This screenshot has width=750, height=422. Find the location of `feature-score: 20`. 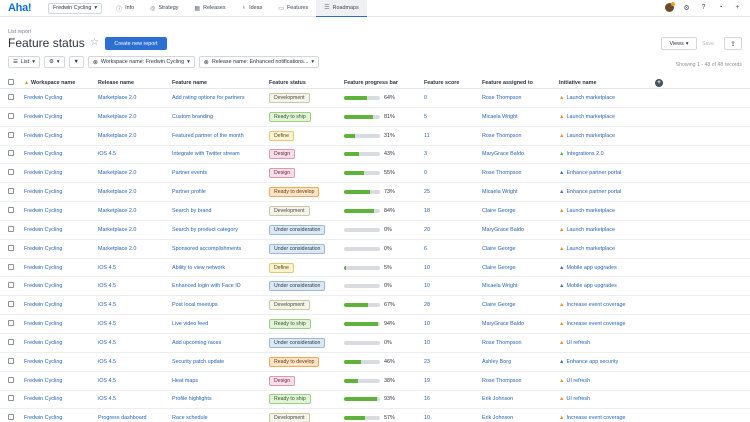

feature-score: 20 is located at coordinates (427, 229).